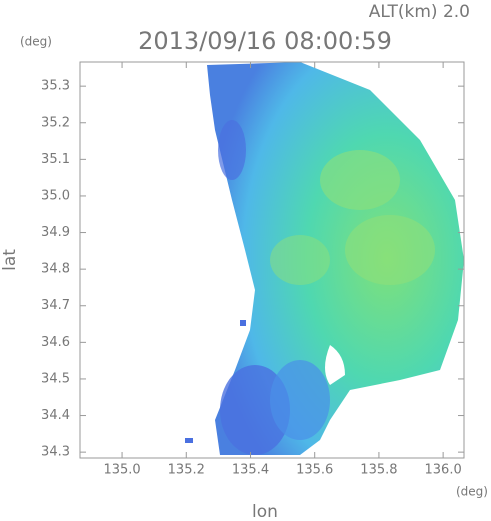 This screenshot has width=491, height=521. Describe the element at coordinates (55, 86) in the screenshot. I see `y-tick-label: 35.3` at that location.